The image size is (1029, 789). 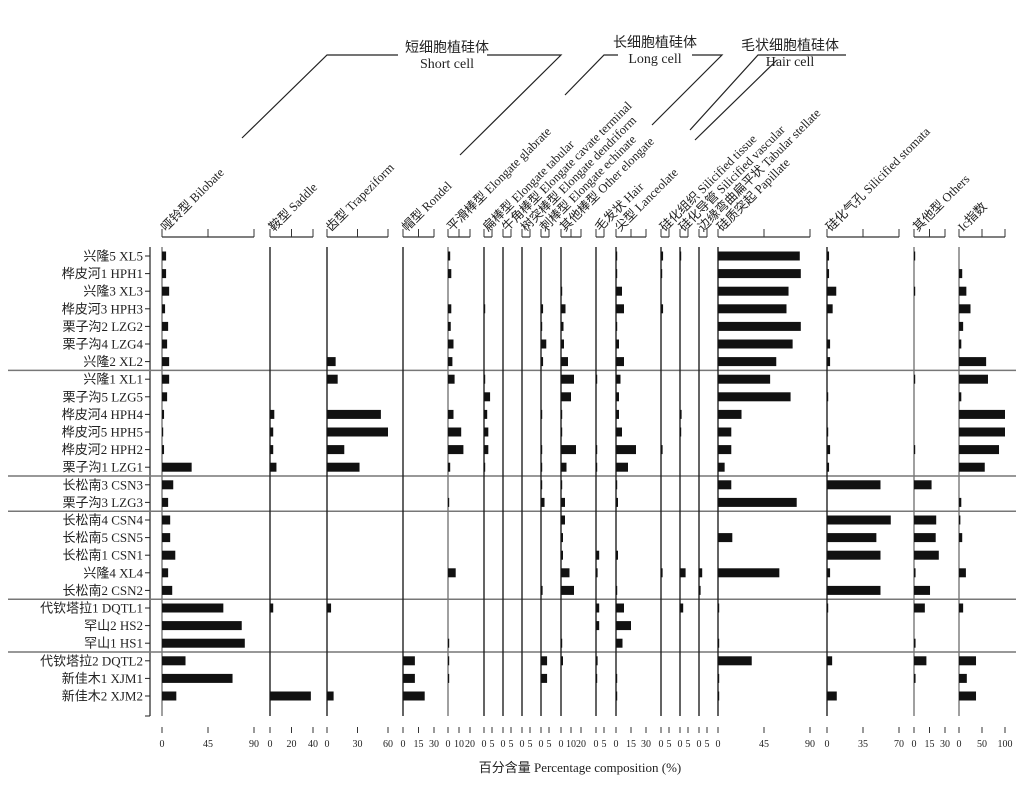 What do you see at coordinates (293, 465) in the screenshot?
I see `column-1: 鞍型 Saddle 0 20 40` at bounding box center [293, 465].